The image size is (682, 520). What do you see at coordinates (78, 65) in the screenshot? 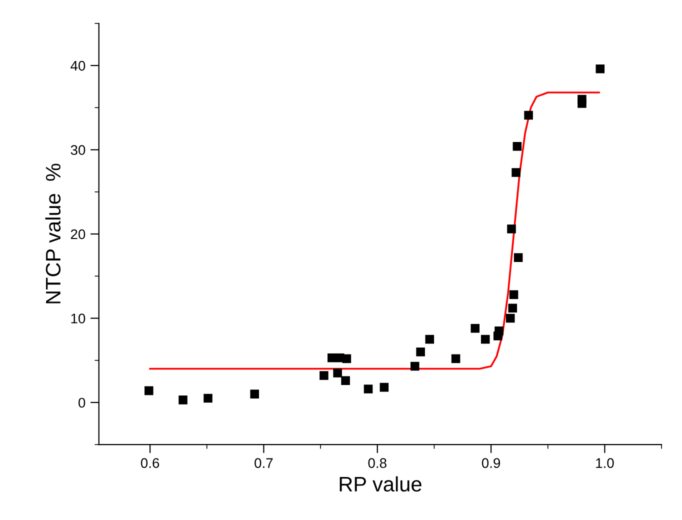
I see `y-tick-label: 40` at bounding box center [78, 65].